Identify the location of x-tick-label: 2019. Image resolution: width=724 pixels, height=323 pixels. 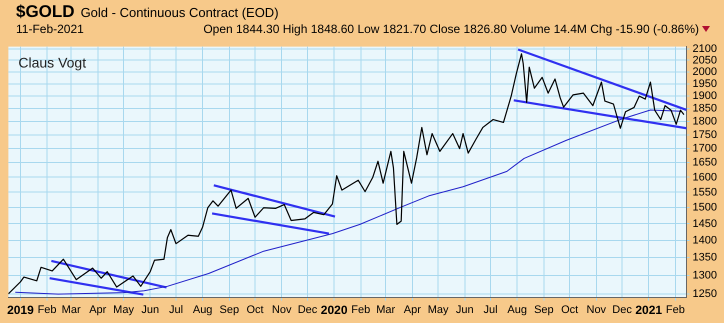
(20, 310).